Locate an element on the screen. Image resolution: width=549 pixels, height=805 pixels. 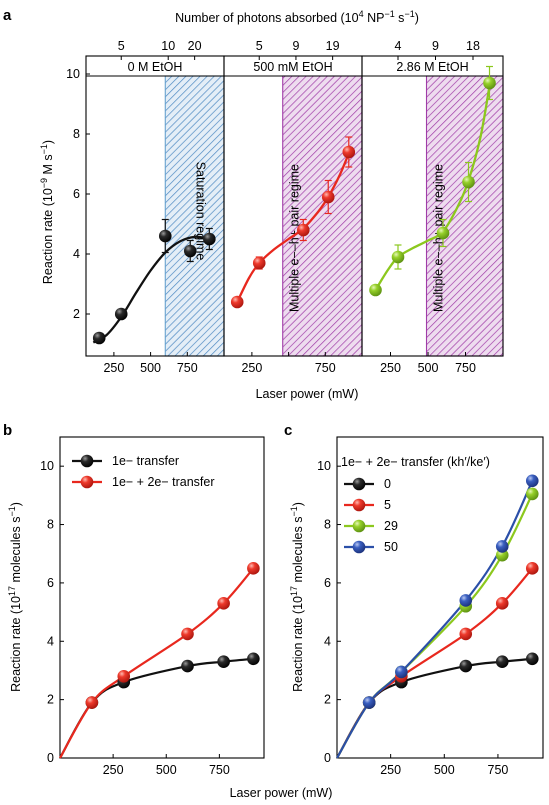
top-tick-label: 18 is located at coordinates (473, 46).